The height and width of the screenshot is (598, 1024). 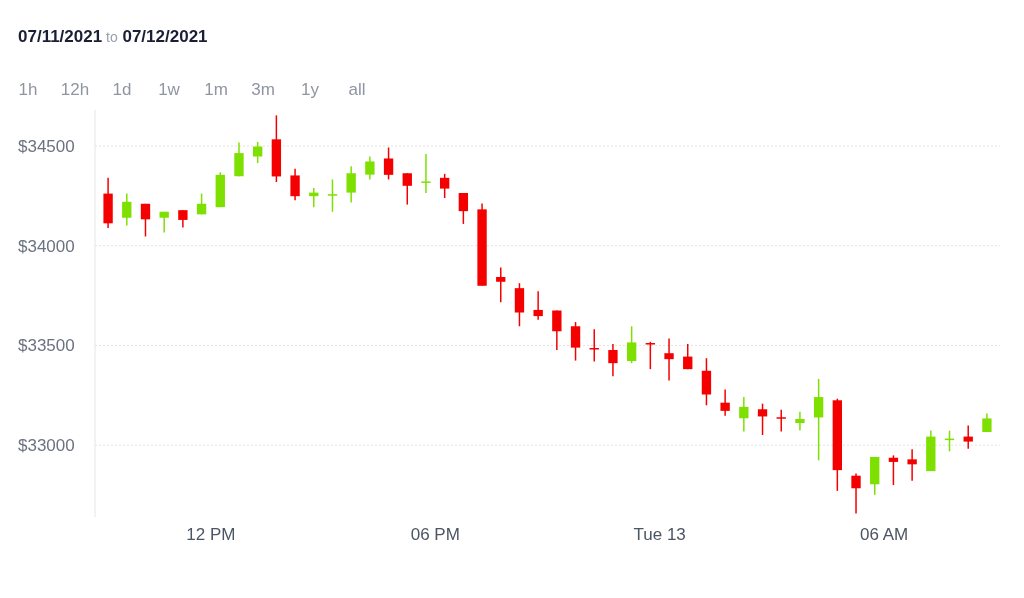 What do you see at coordinates (46, 346) in the screenshot?
I see `y-tick-label: $33500` at bounding box center [46, 346].